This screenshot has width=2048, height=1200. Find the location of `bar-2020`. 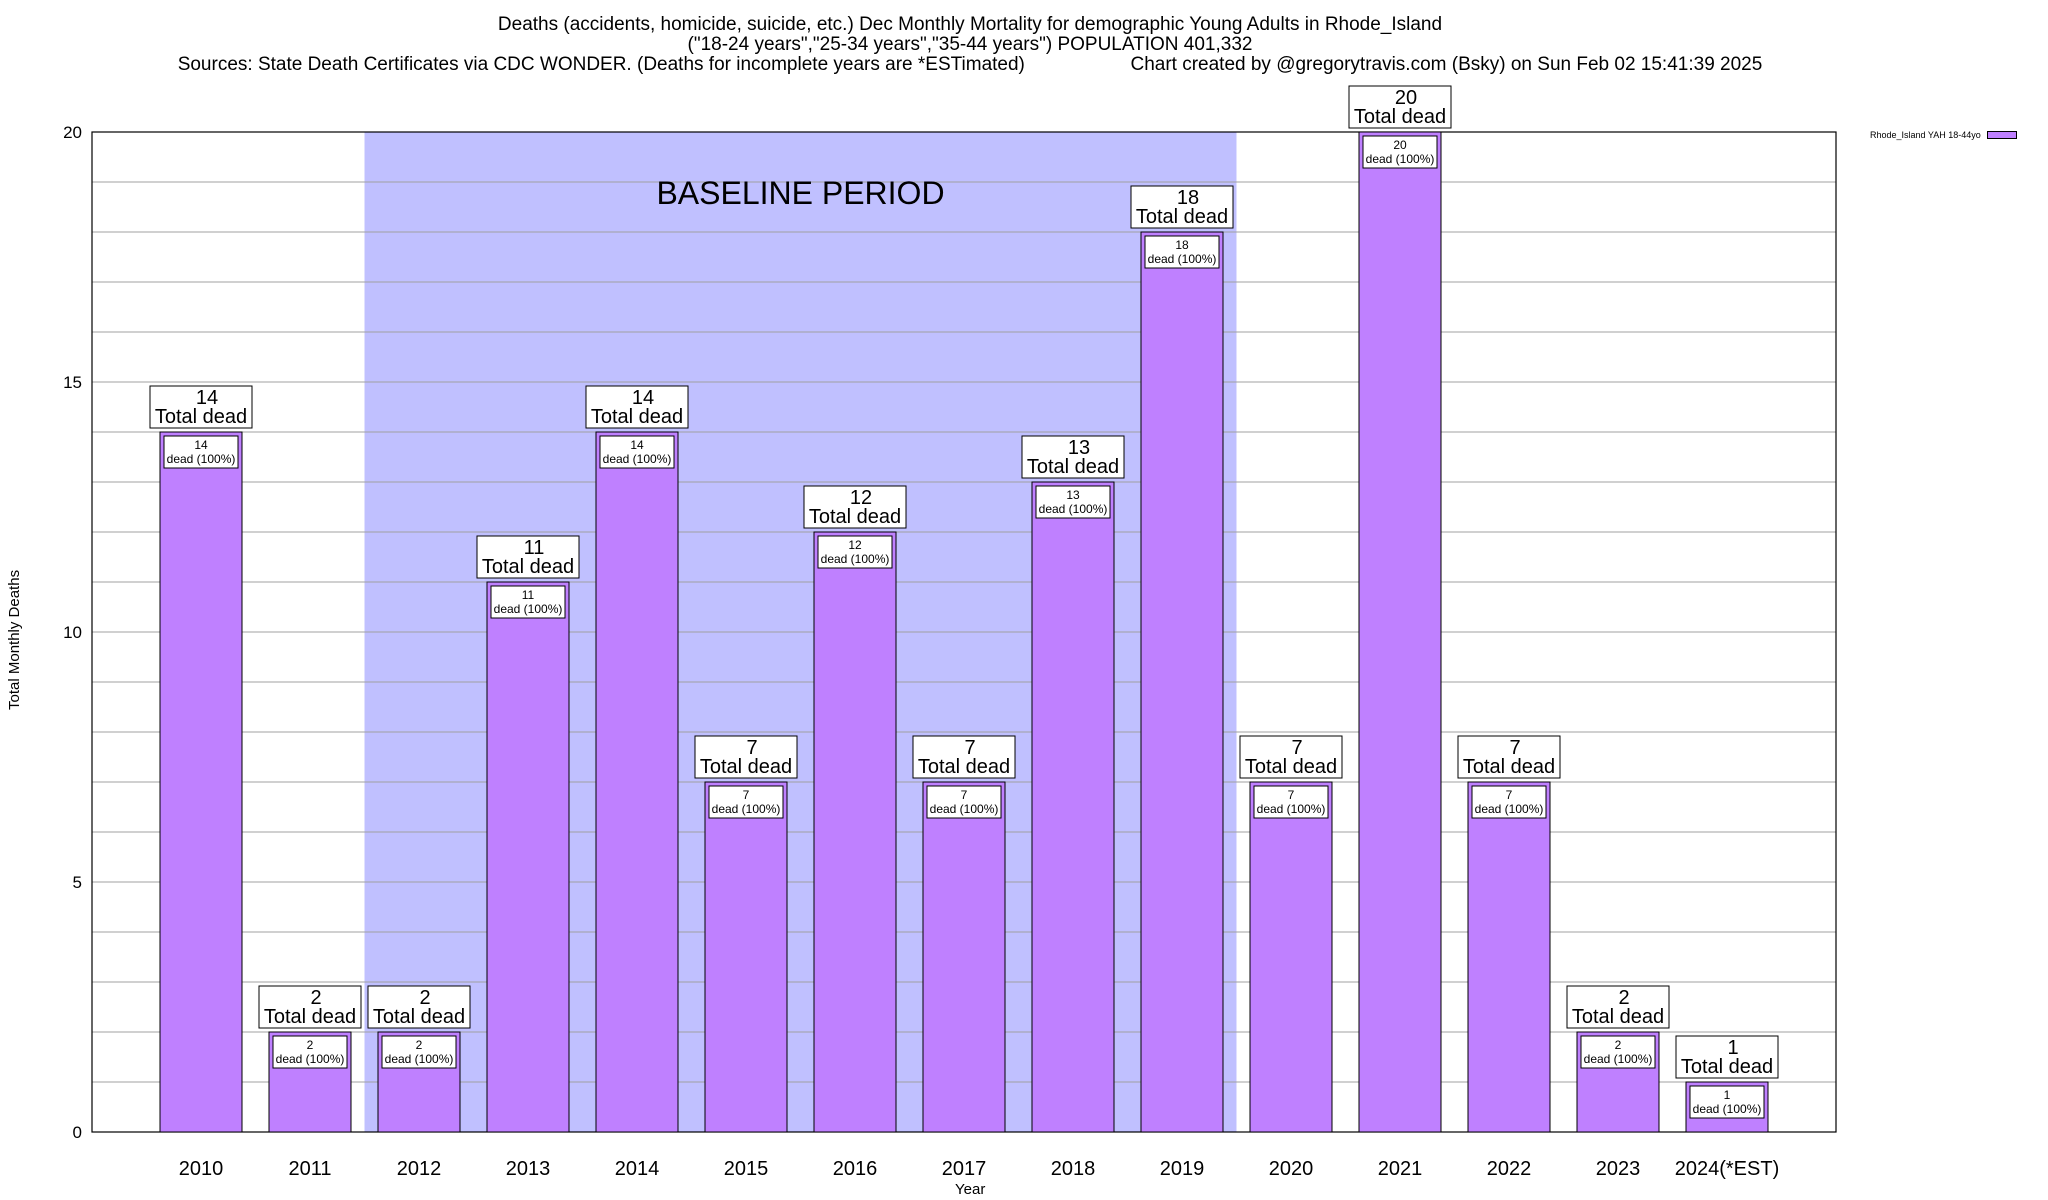

bar-2020 is located at coordinates (1291, 957).